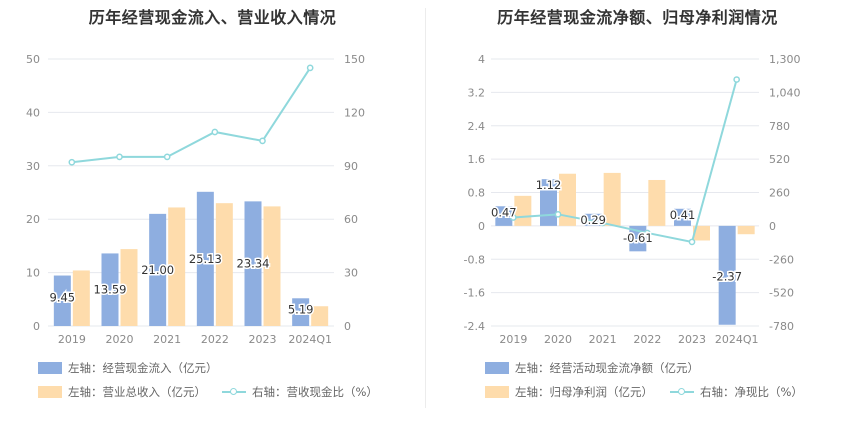 Image resolution: width=850 pixels, height=437 pixels. I want to click on y-right-tick-label: 150, so click(354, 59).